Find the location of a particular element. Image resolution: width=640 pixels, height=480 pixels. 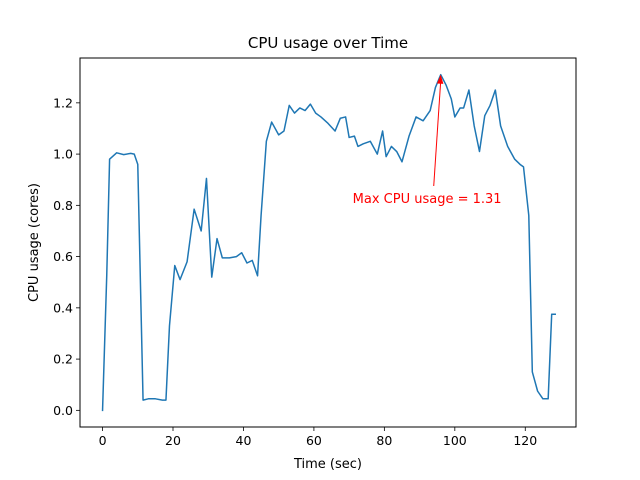

annotation-text: Max CPU usage = 1.31 is located at coordinates (427, 199).